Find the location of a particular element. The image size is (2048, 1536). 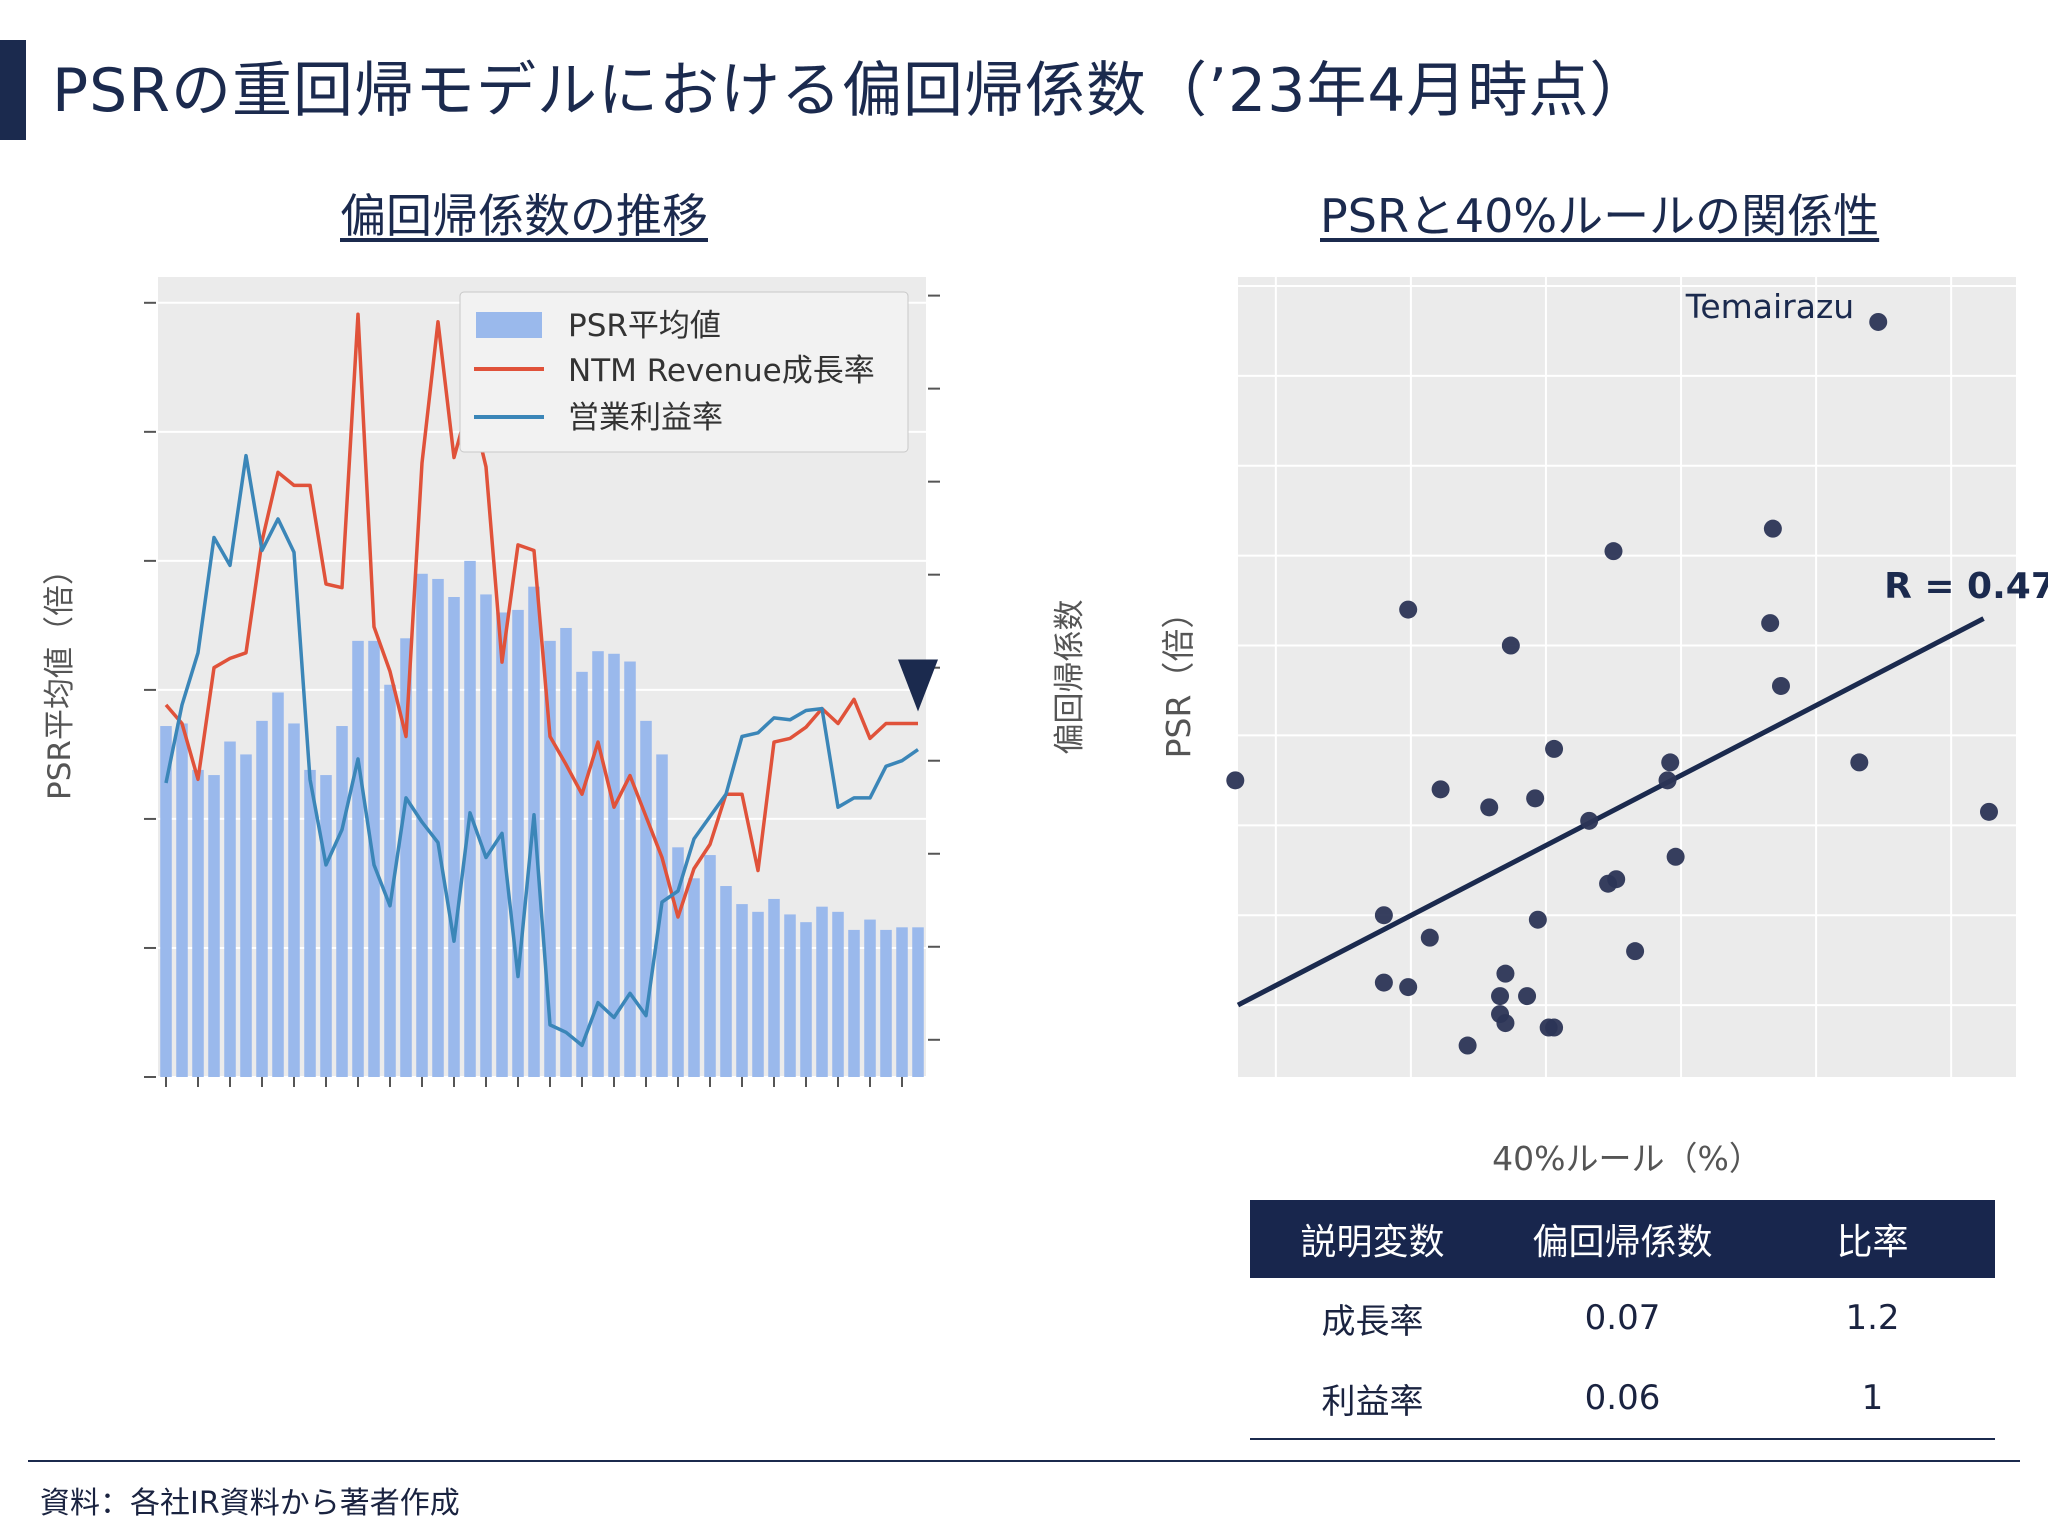

table-cell: 0.06 is located at coordinates (1622, 1399).